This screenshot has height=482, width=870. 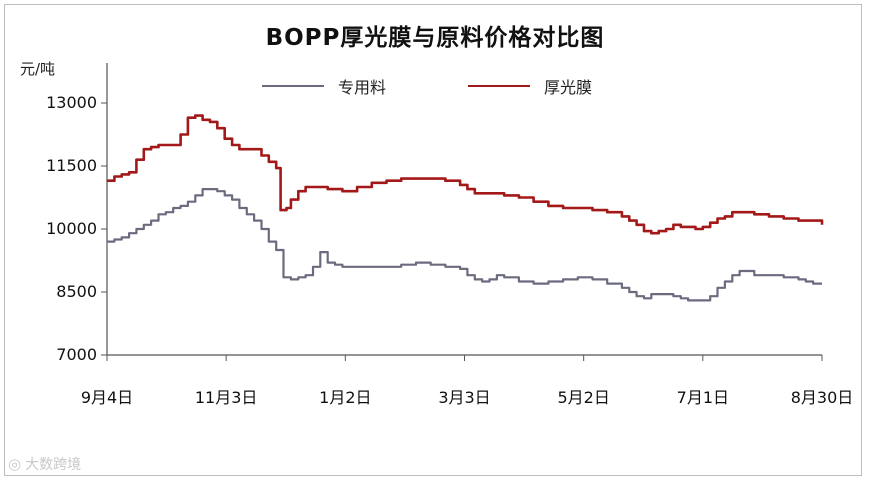 What do you see at coordinates (38, 69) in the screenshot?
I see `y-axis-unit-label: 元/吨` at bounding box center [38, 69].